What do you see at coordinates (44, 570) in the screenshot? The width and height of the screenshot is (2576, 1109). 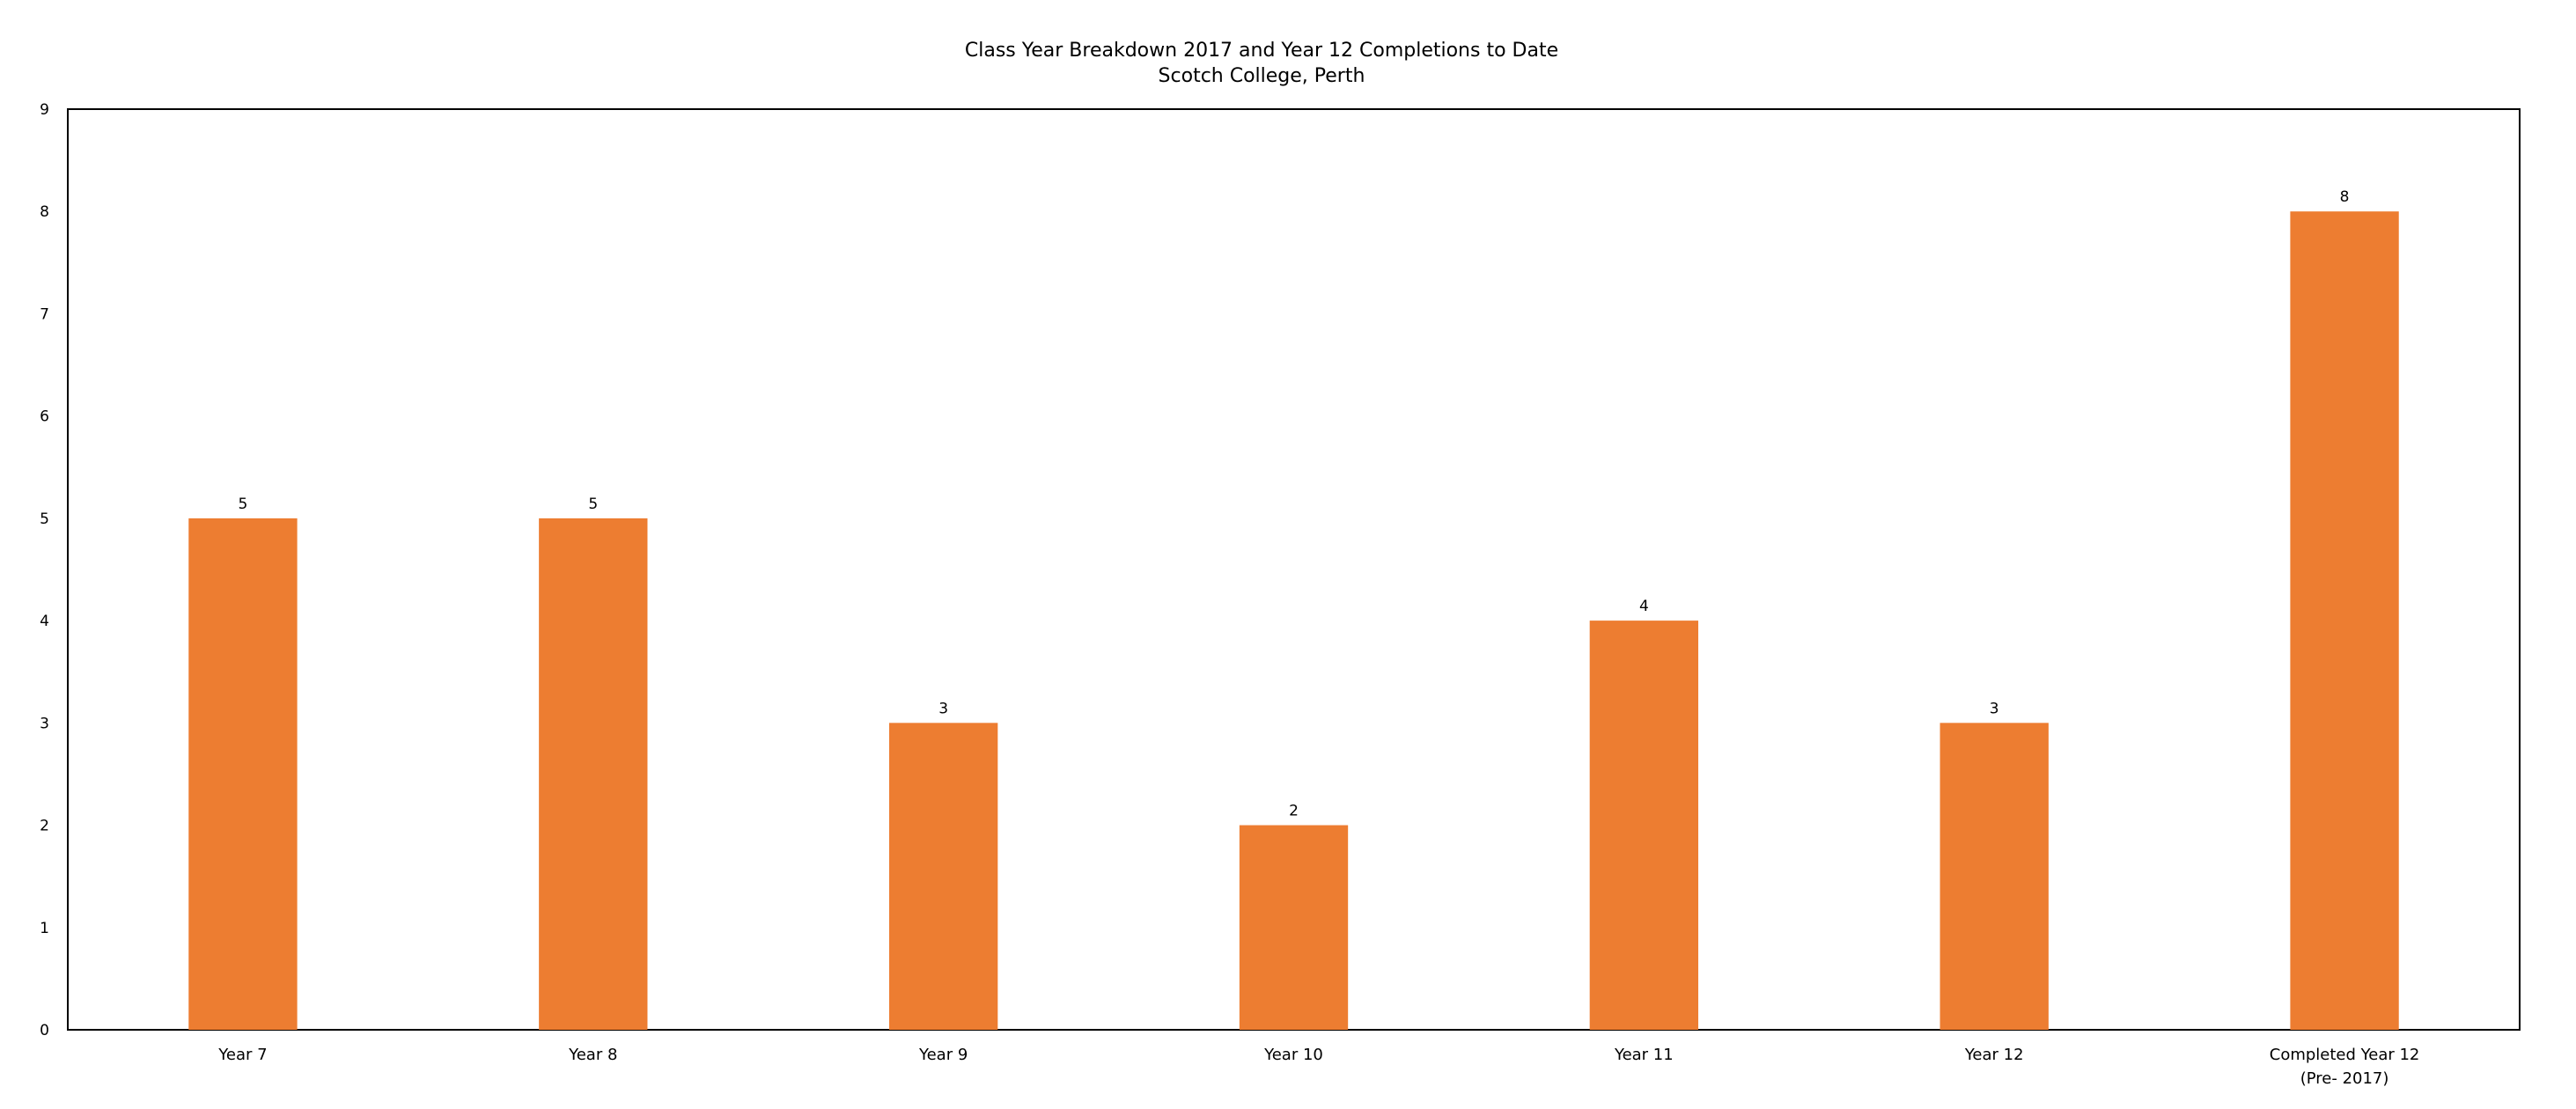 I see `y-axis-ticks: 0 1 2 3 4 5 6 7 8 9` at bounding box center [44, 570].